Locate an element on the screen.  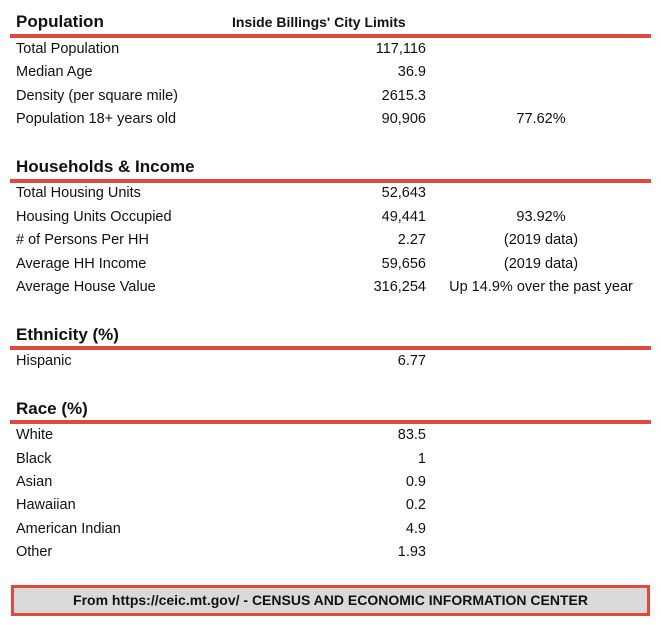
row-value: 1.93 is located at coordinates (411, 552).